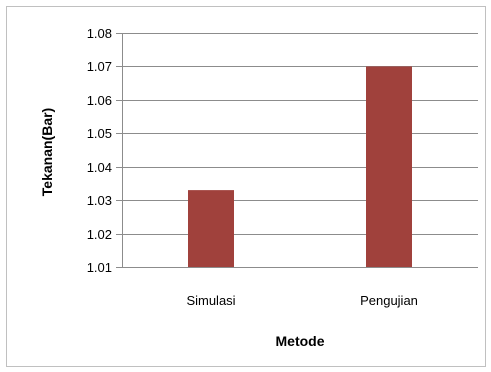 The image size is (491, 372). What do you see at coordinates (99, 167) in the screenshot?
I see `y-tick-label: 1.04` at bounding box center [99, 167].